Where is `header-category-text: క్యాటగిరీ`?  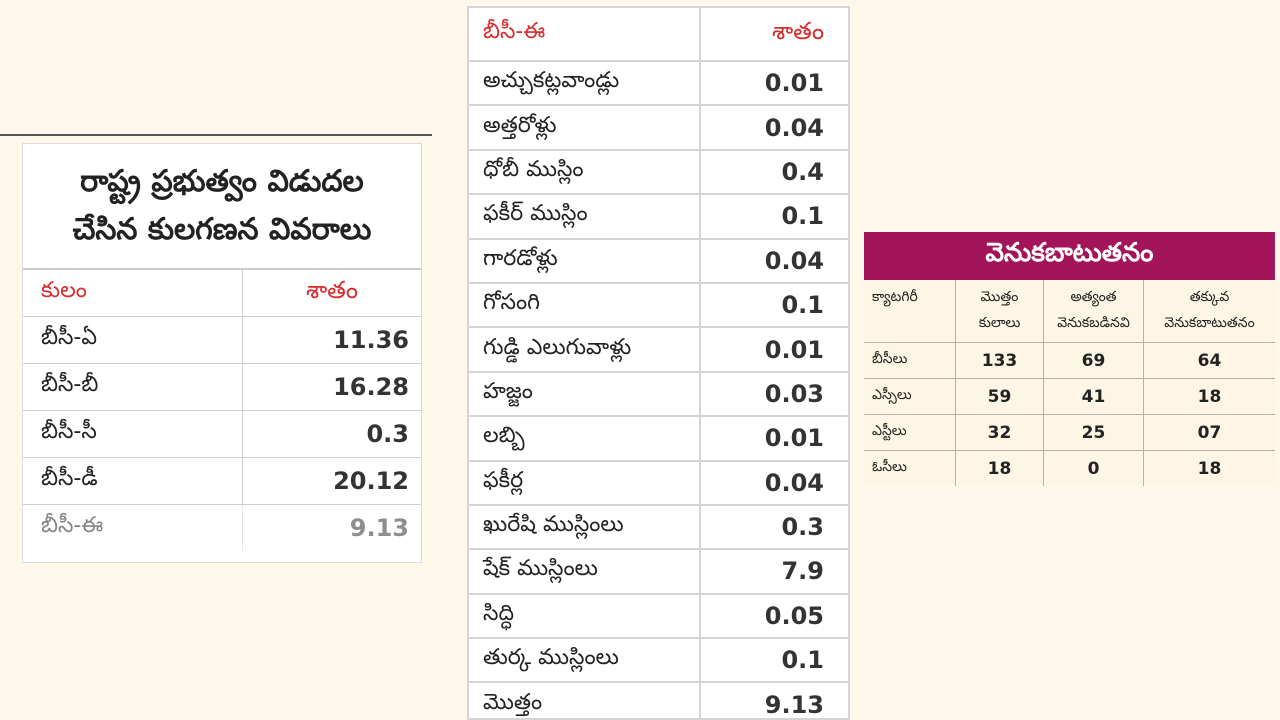
header-category-text: క్యాటగిరీ is located at coordinates (895, 297).